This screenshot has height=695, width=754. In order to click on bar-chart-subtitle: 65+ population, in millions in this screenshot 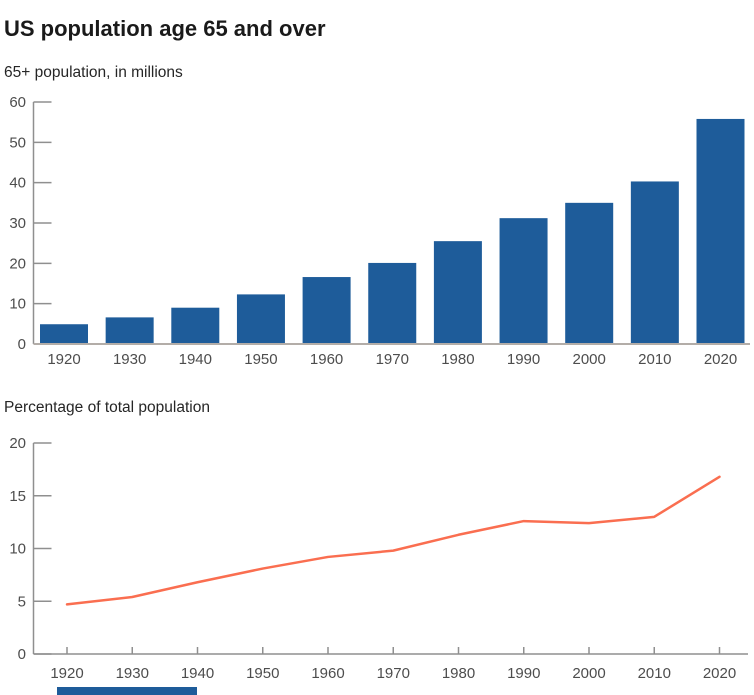, I will do `click(93, 72)`.